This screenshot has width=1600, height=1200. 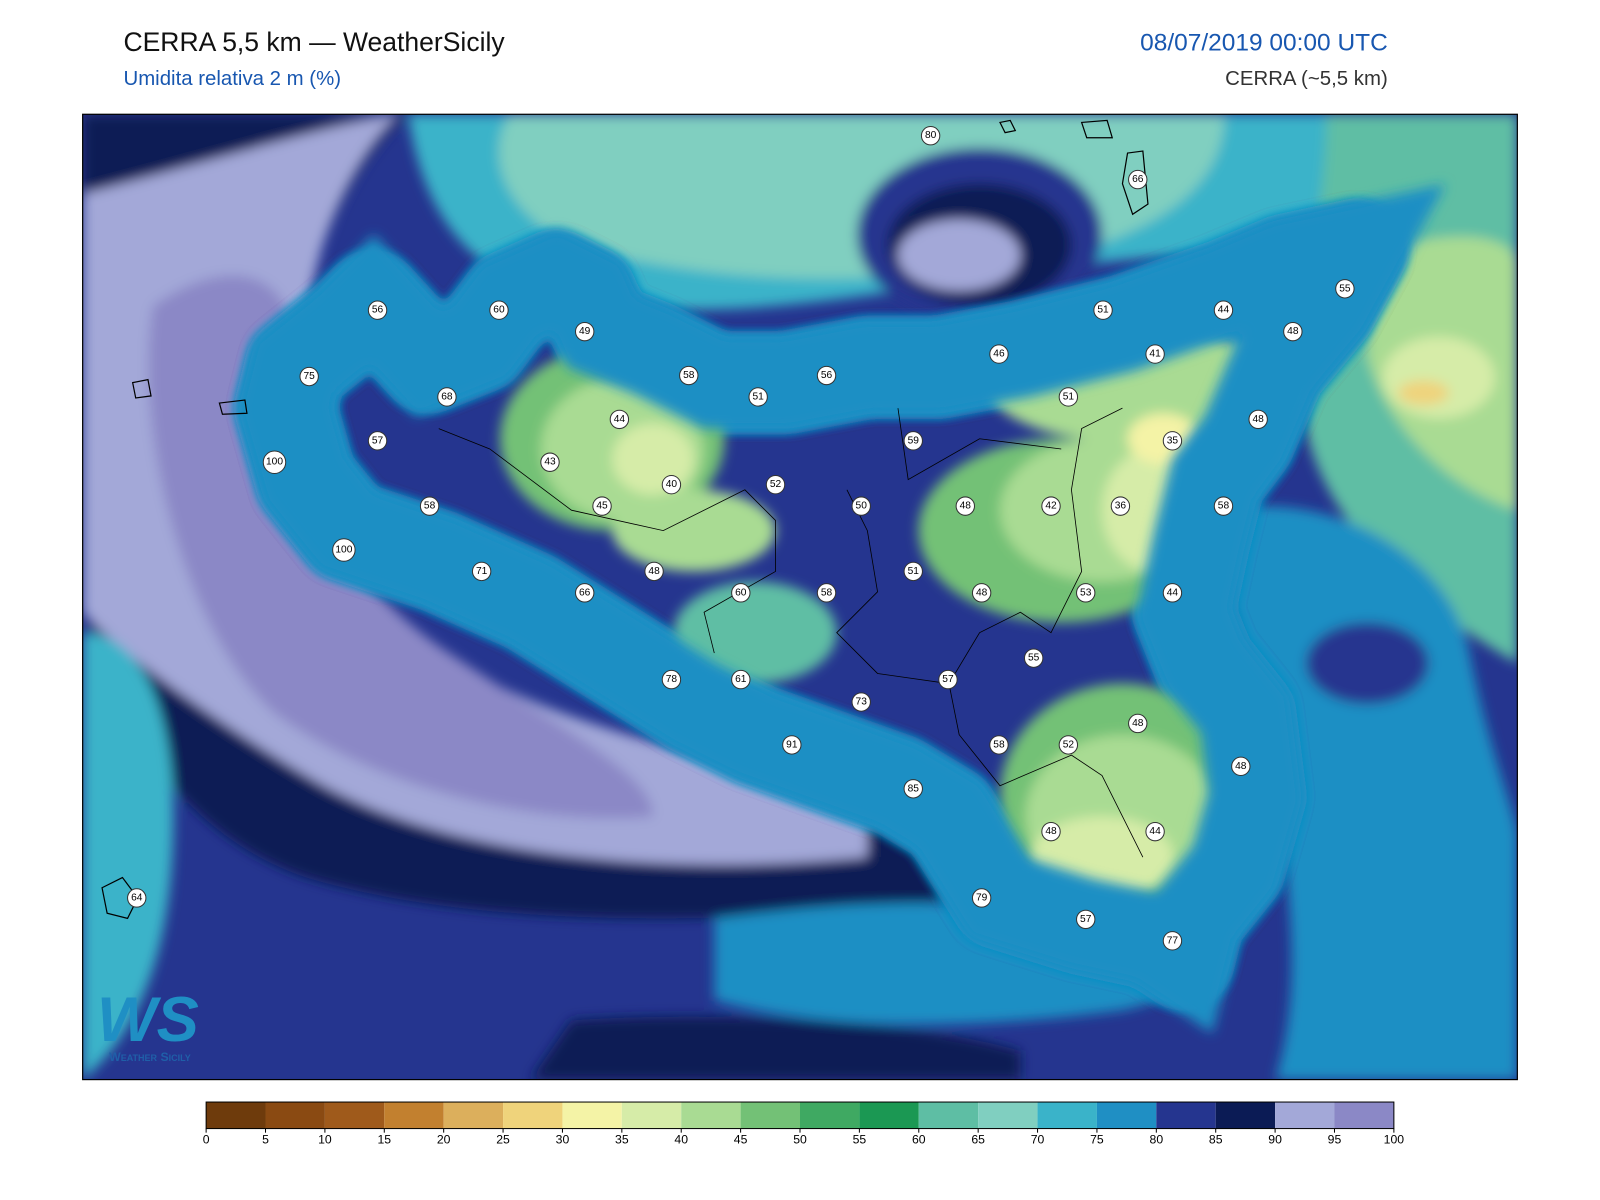 I want to click on colorbar-tick-label: 25, so click(x=503, y=1139).